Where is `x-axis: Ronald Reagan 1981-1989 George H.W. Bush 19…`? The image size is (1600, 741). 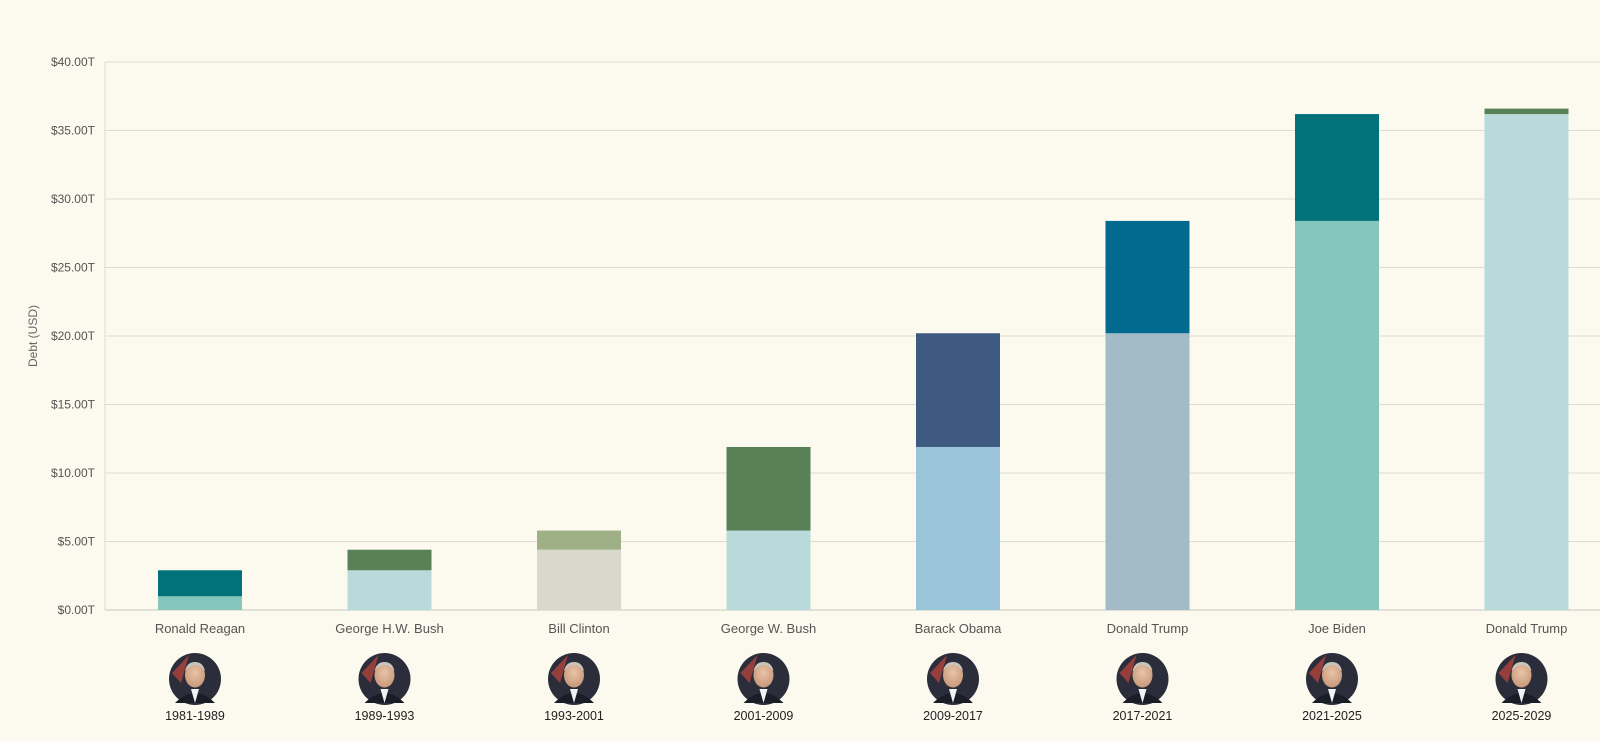
x-axis: Ronald Reagan 1981-1989 George H.W. Bush 19… is located at coordinates (861, 672).